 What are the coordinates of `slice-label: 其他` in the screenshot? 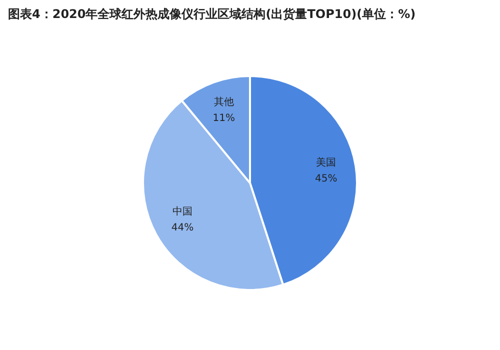 It's located at (224, 102).